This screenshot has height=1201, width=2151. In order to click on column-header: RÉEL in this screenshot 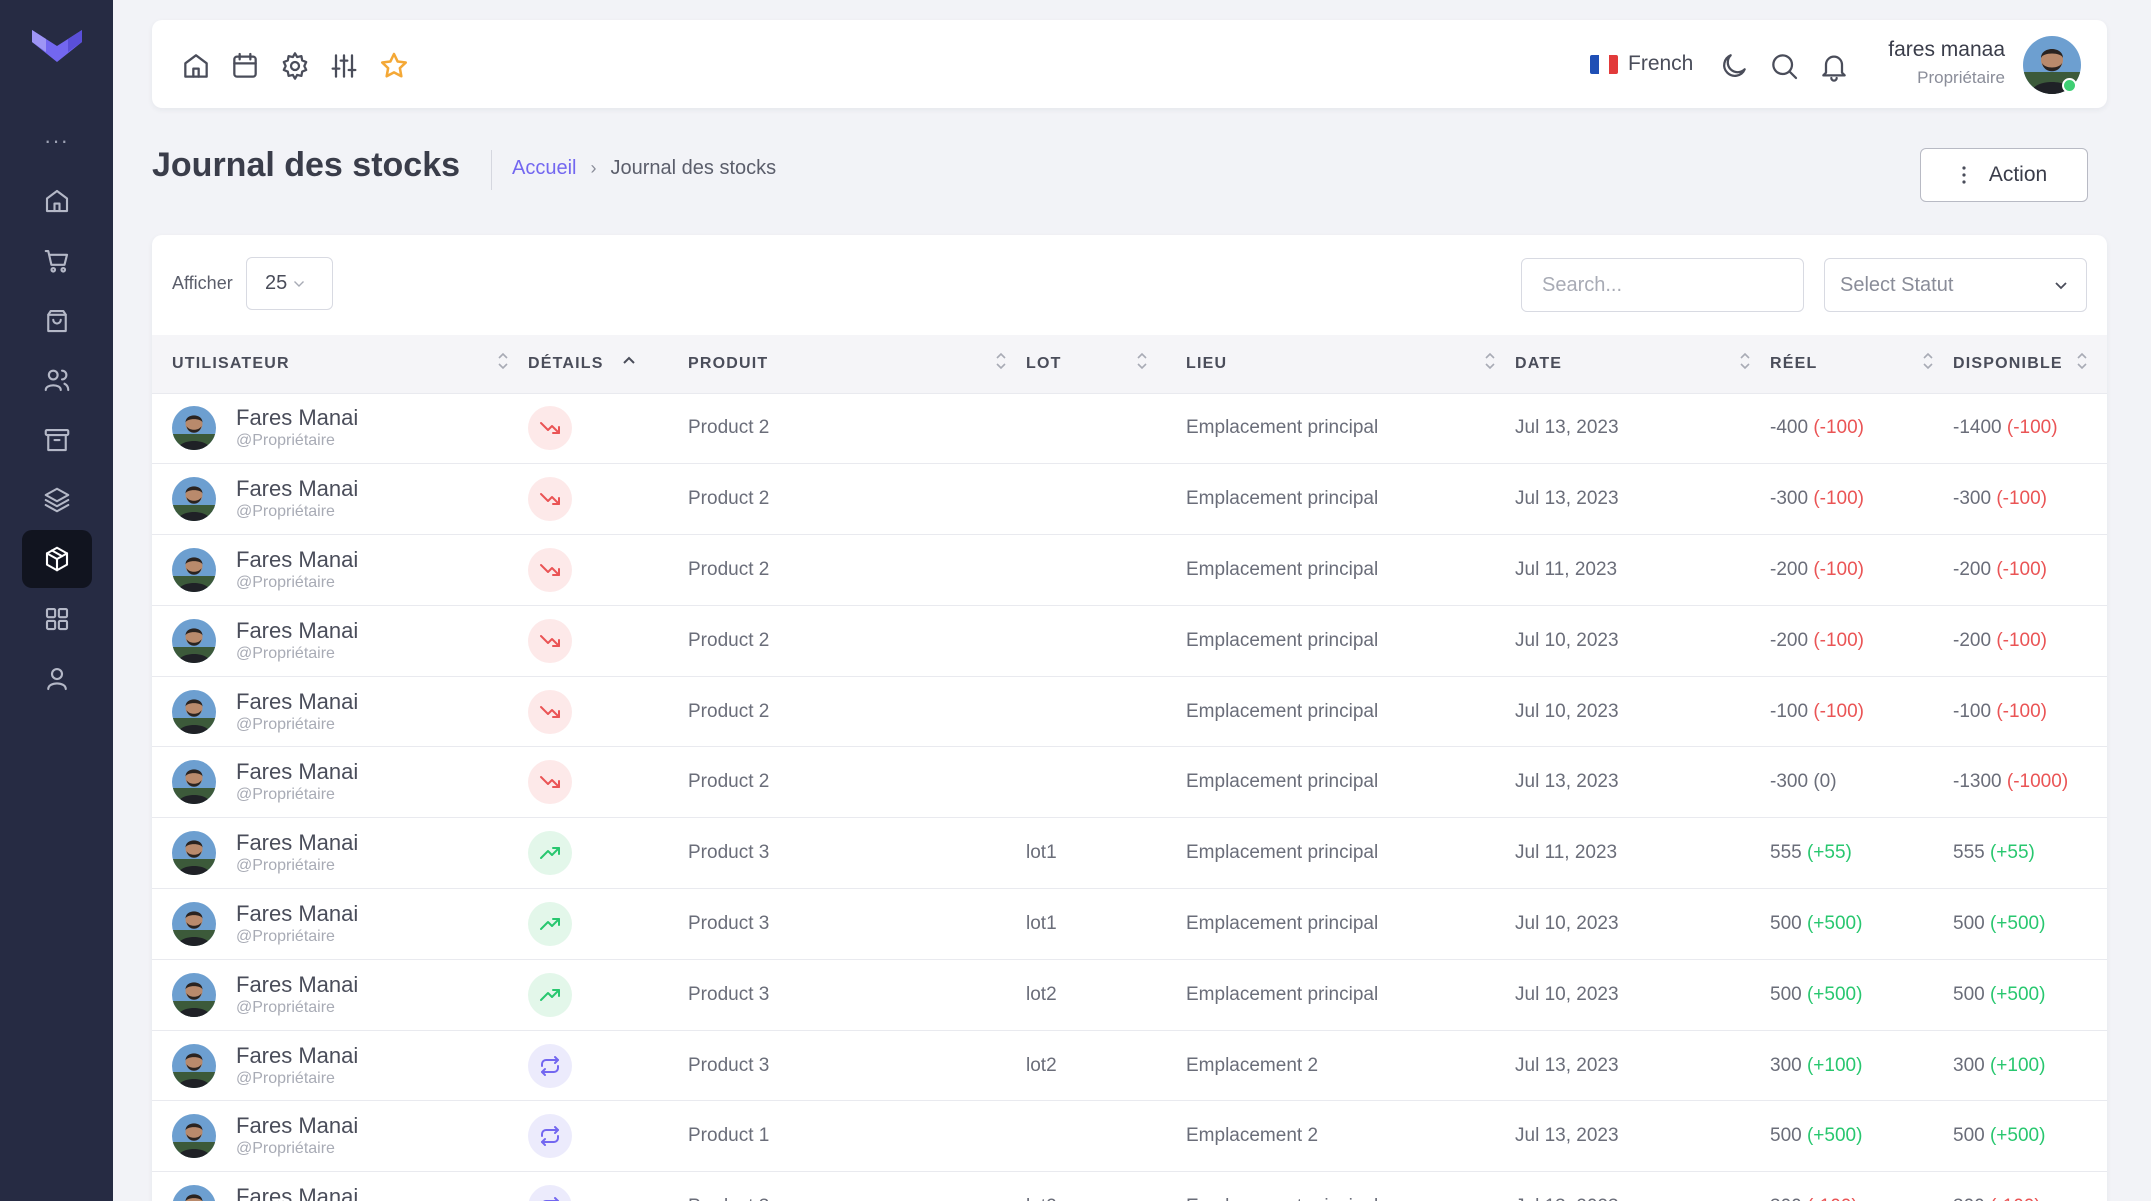, I will do `click(1861, 364)`.